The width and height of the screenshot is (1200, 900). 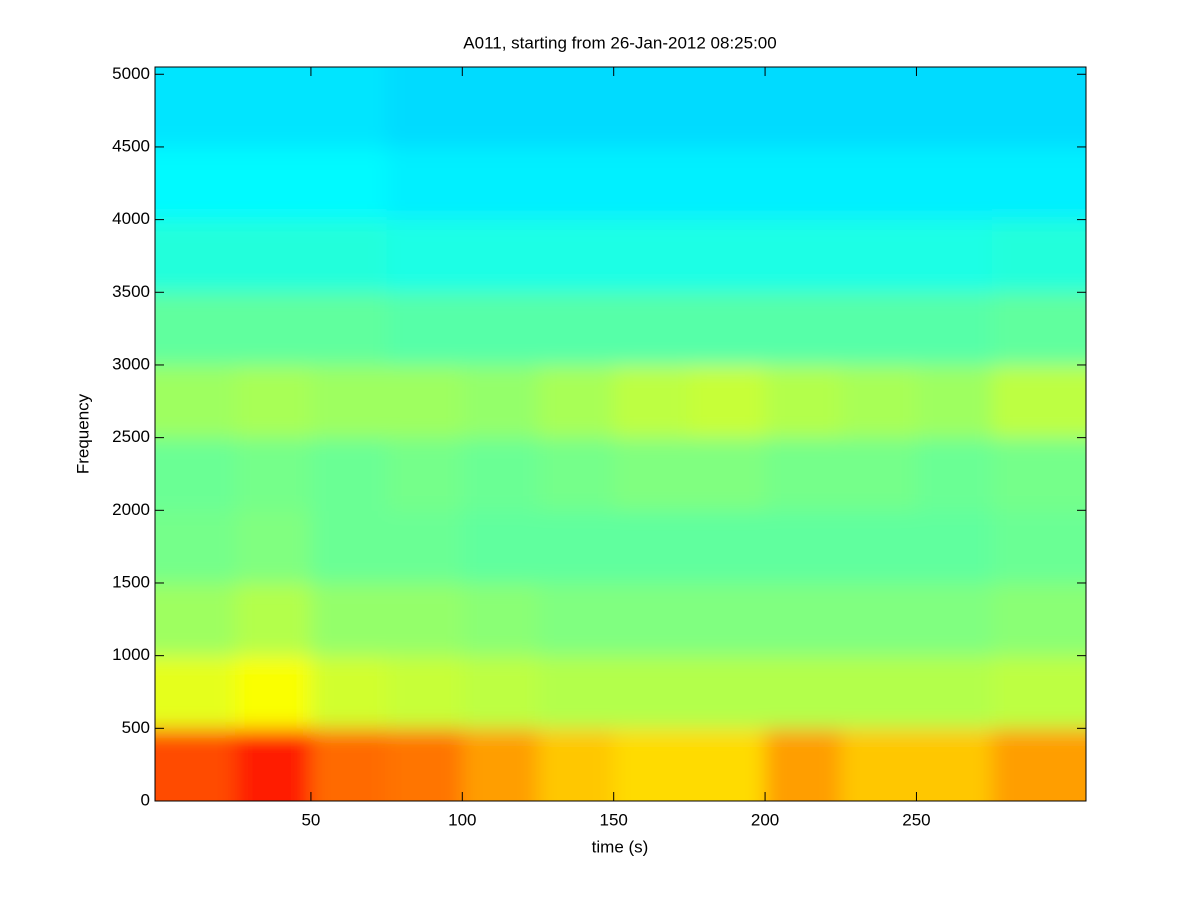 I want to click on x-tick-label: 150, so click(x=614, y=819).